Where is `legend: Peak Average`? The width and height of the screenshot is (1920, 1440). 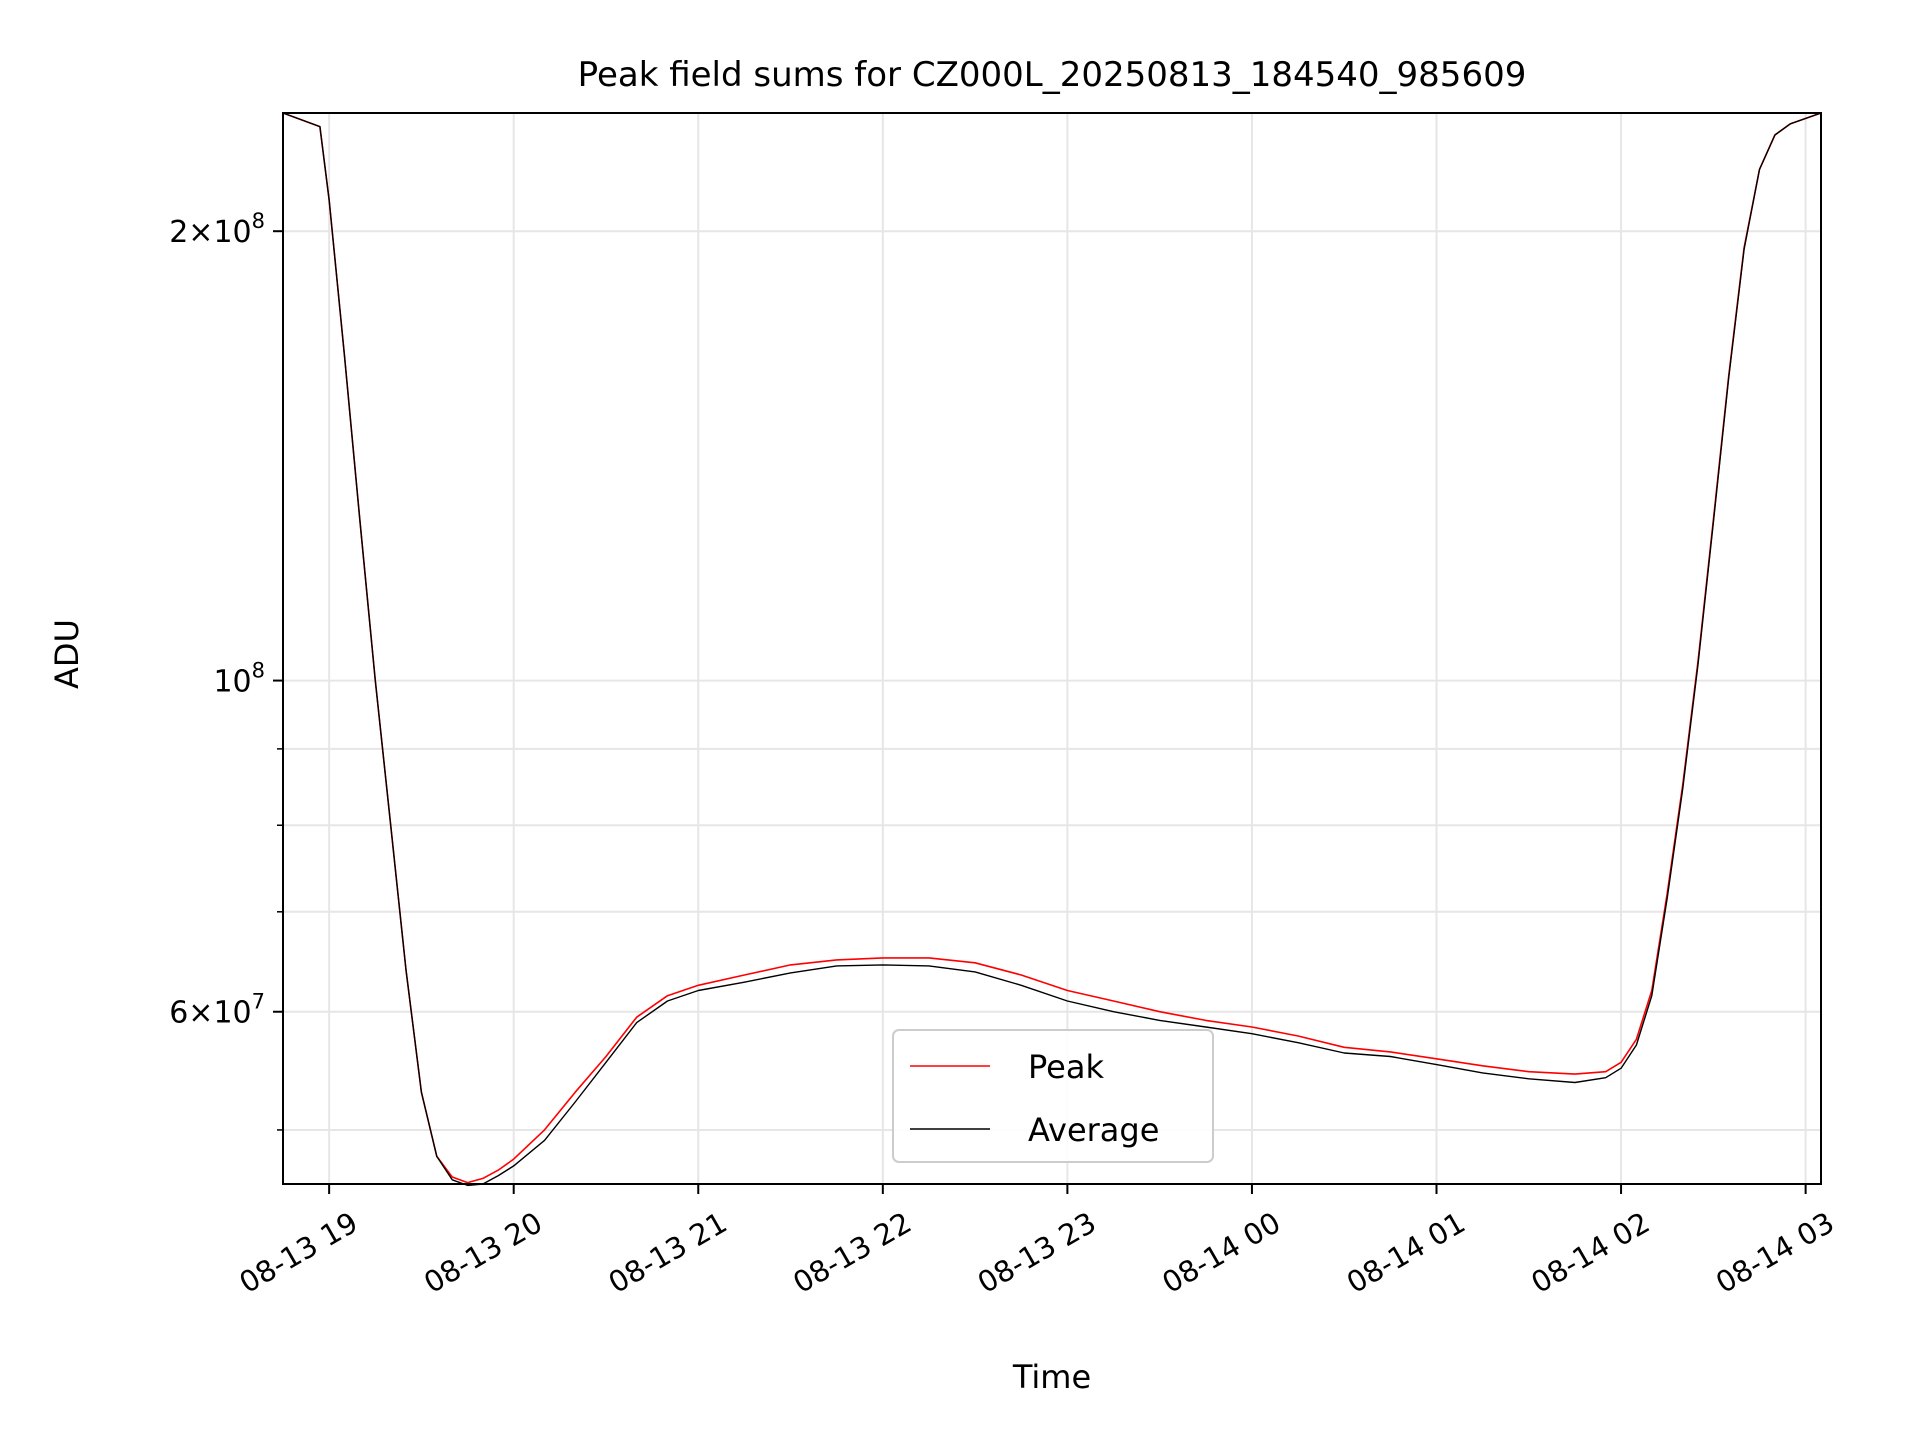 legend: Peak Average is located at coordinates (1053, 1096).